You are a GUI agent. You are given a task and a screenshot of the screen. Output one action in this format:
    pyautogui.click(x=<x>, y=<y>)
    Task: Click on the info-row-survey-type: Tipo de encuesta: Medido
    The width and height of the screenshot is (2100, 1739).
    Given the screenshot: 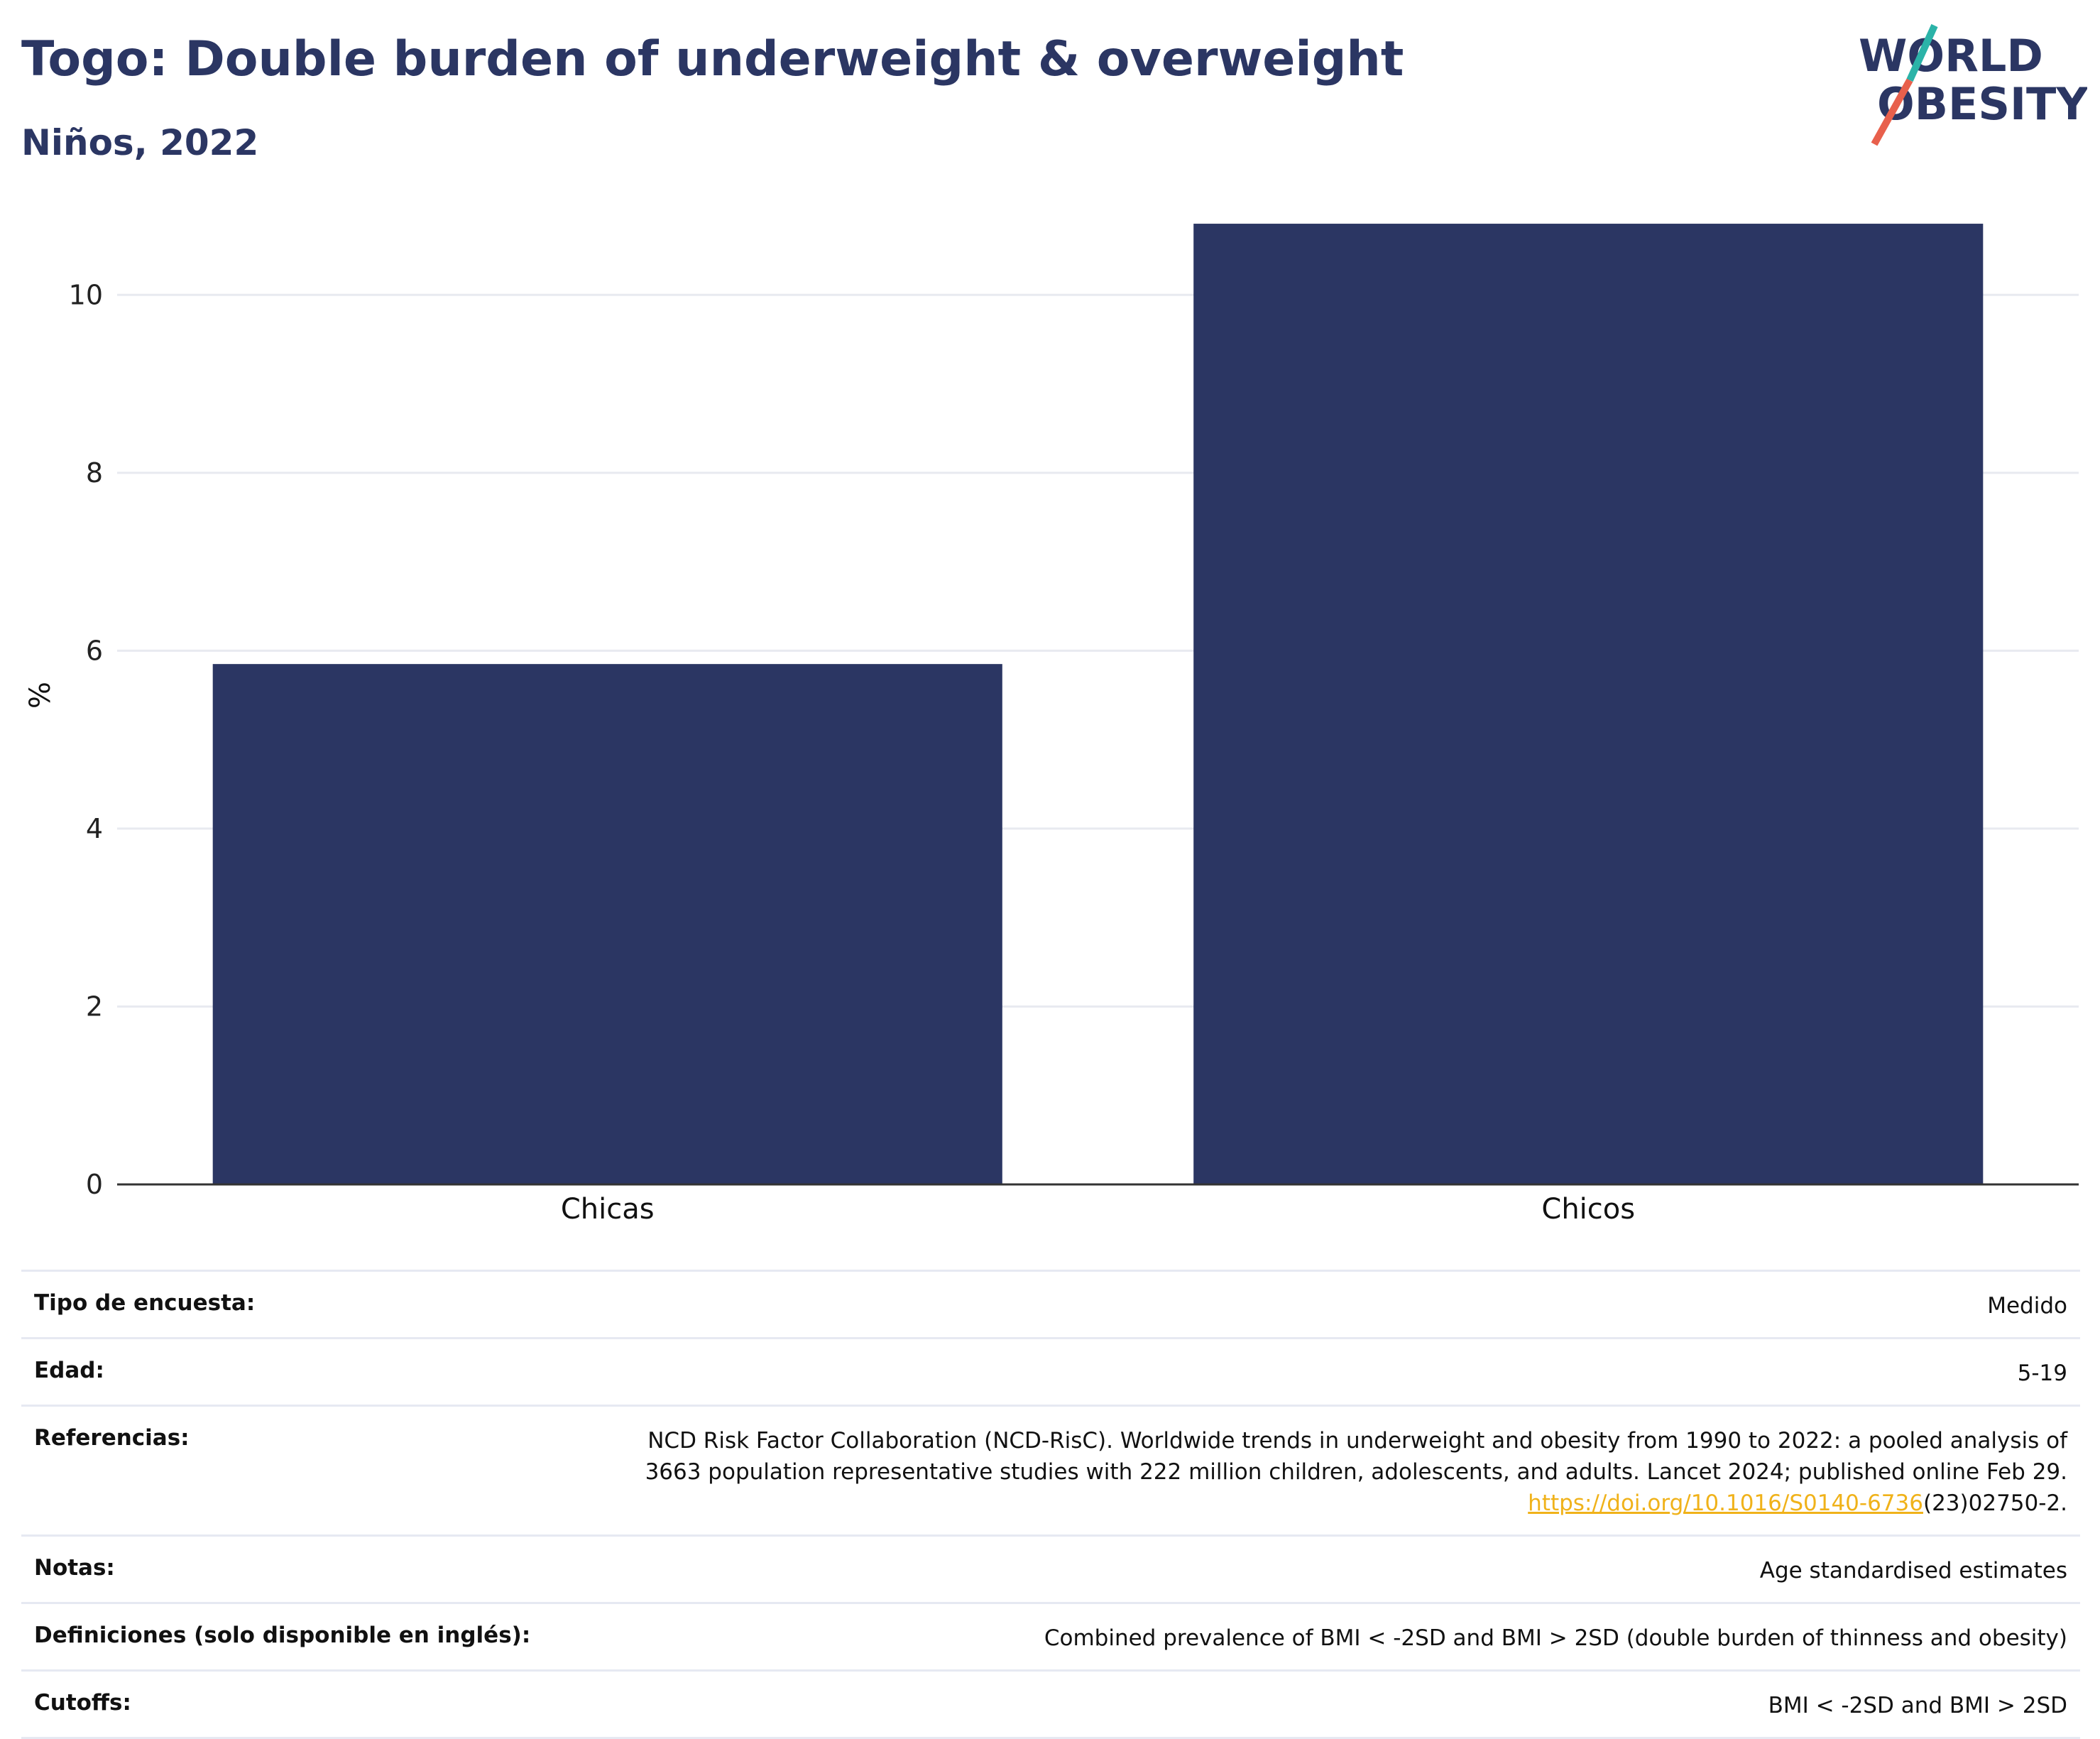 What is the action you would take?
    pyautogui.click(x=1050, y=1304)
    